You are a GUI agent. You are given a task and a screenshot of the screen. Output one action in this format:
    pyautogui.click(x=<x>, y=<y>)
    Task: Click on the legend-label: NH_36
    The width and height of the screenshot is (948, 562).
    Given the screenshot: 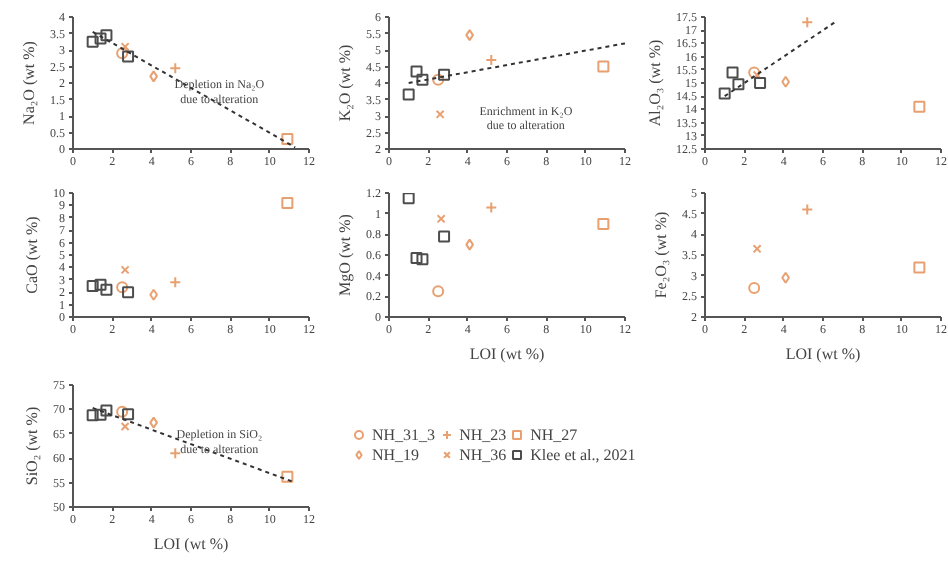 What is the action you would take?
    pyautogui.click(x=483, y=454)
    